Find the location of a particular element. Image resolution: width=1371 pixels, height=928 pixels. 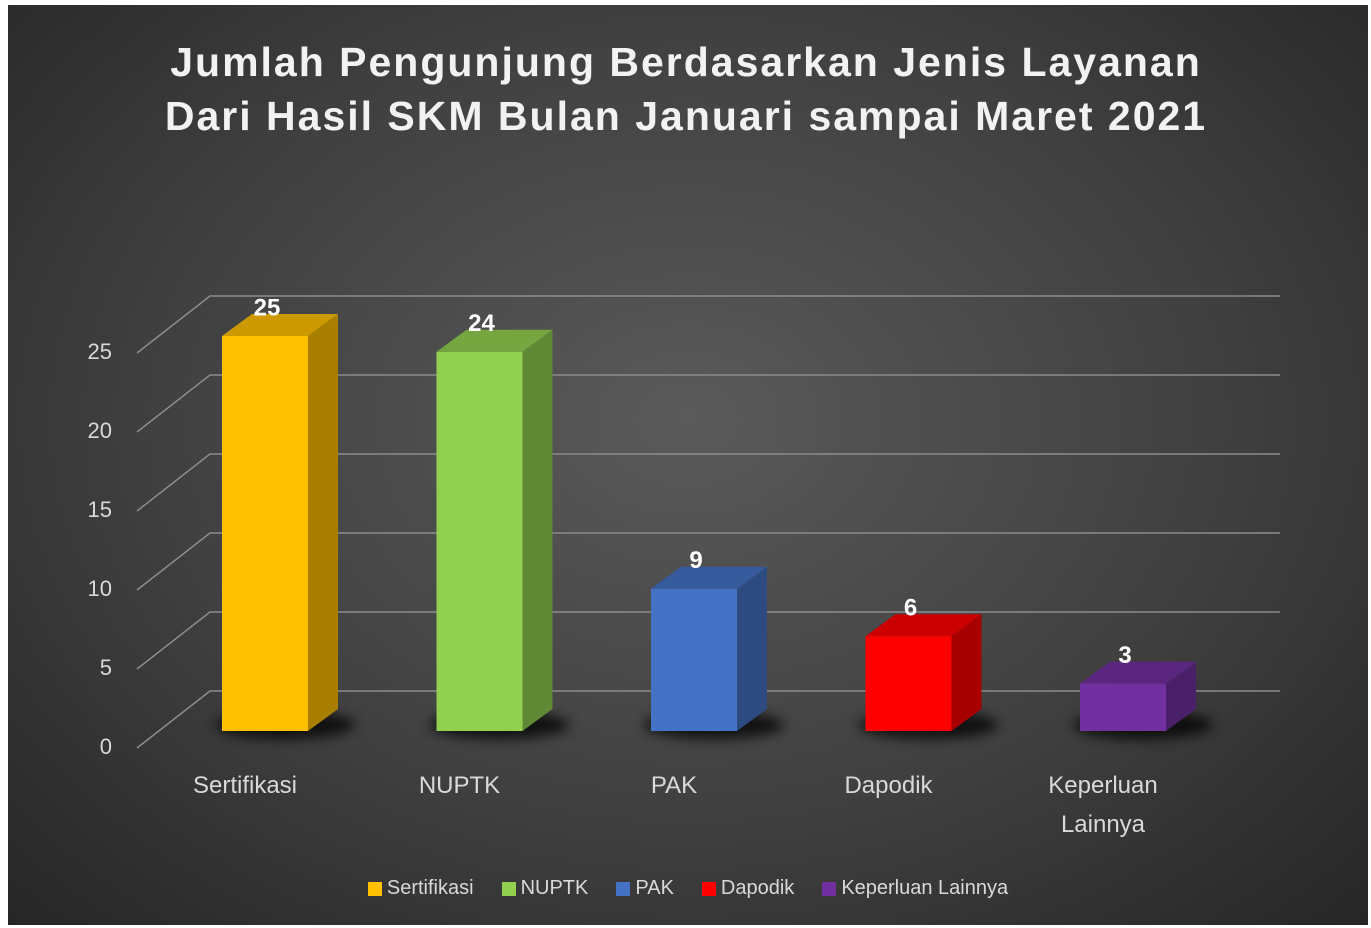

x-tick-label: Sertifikasi is located at coordinates (245, 785).